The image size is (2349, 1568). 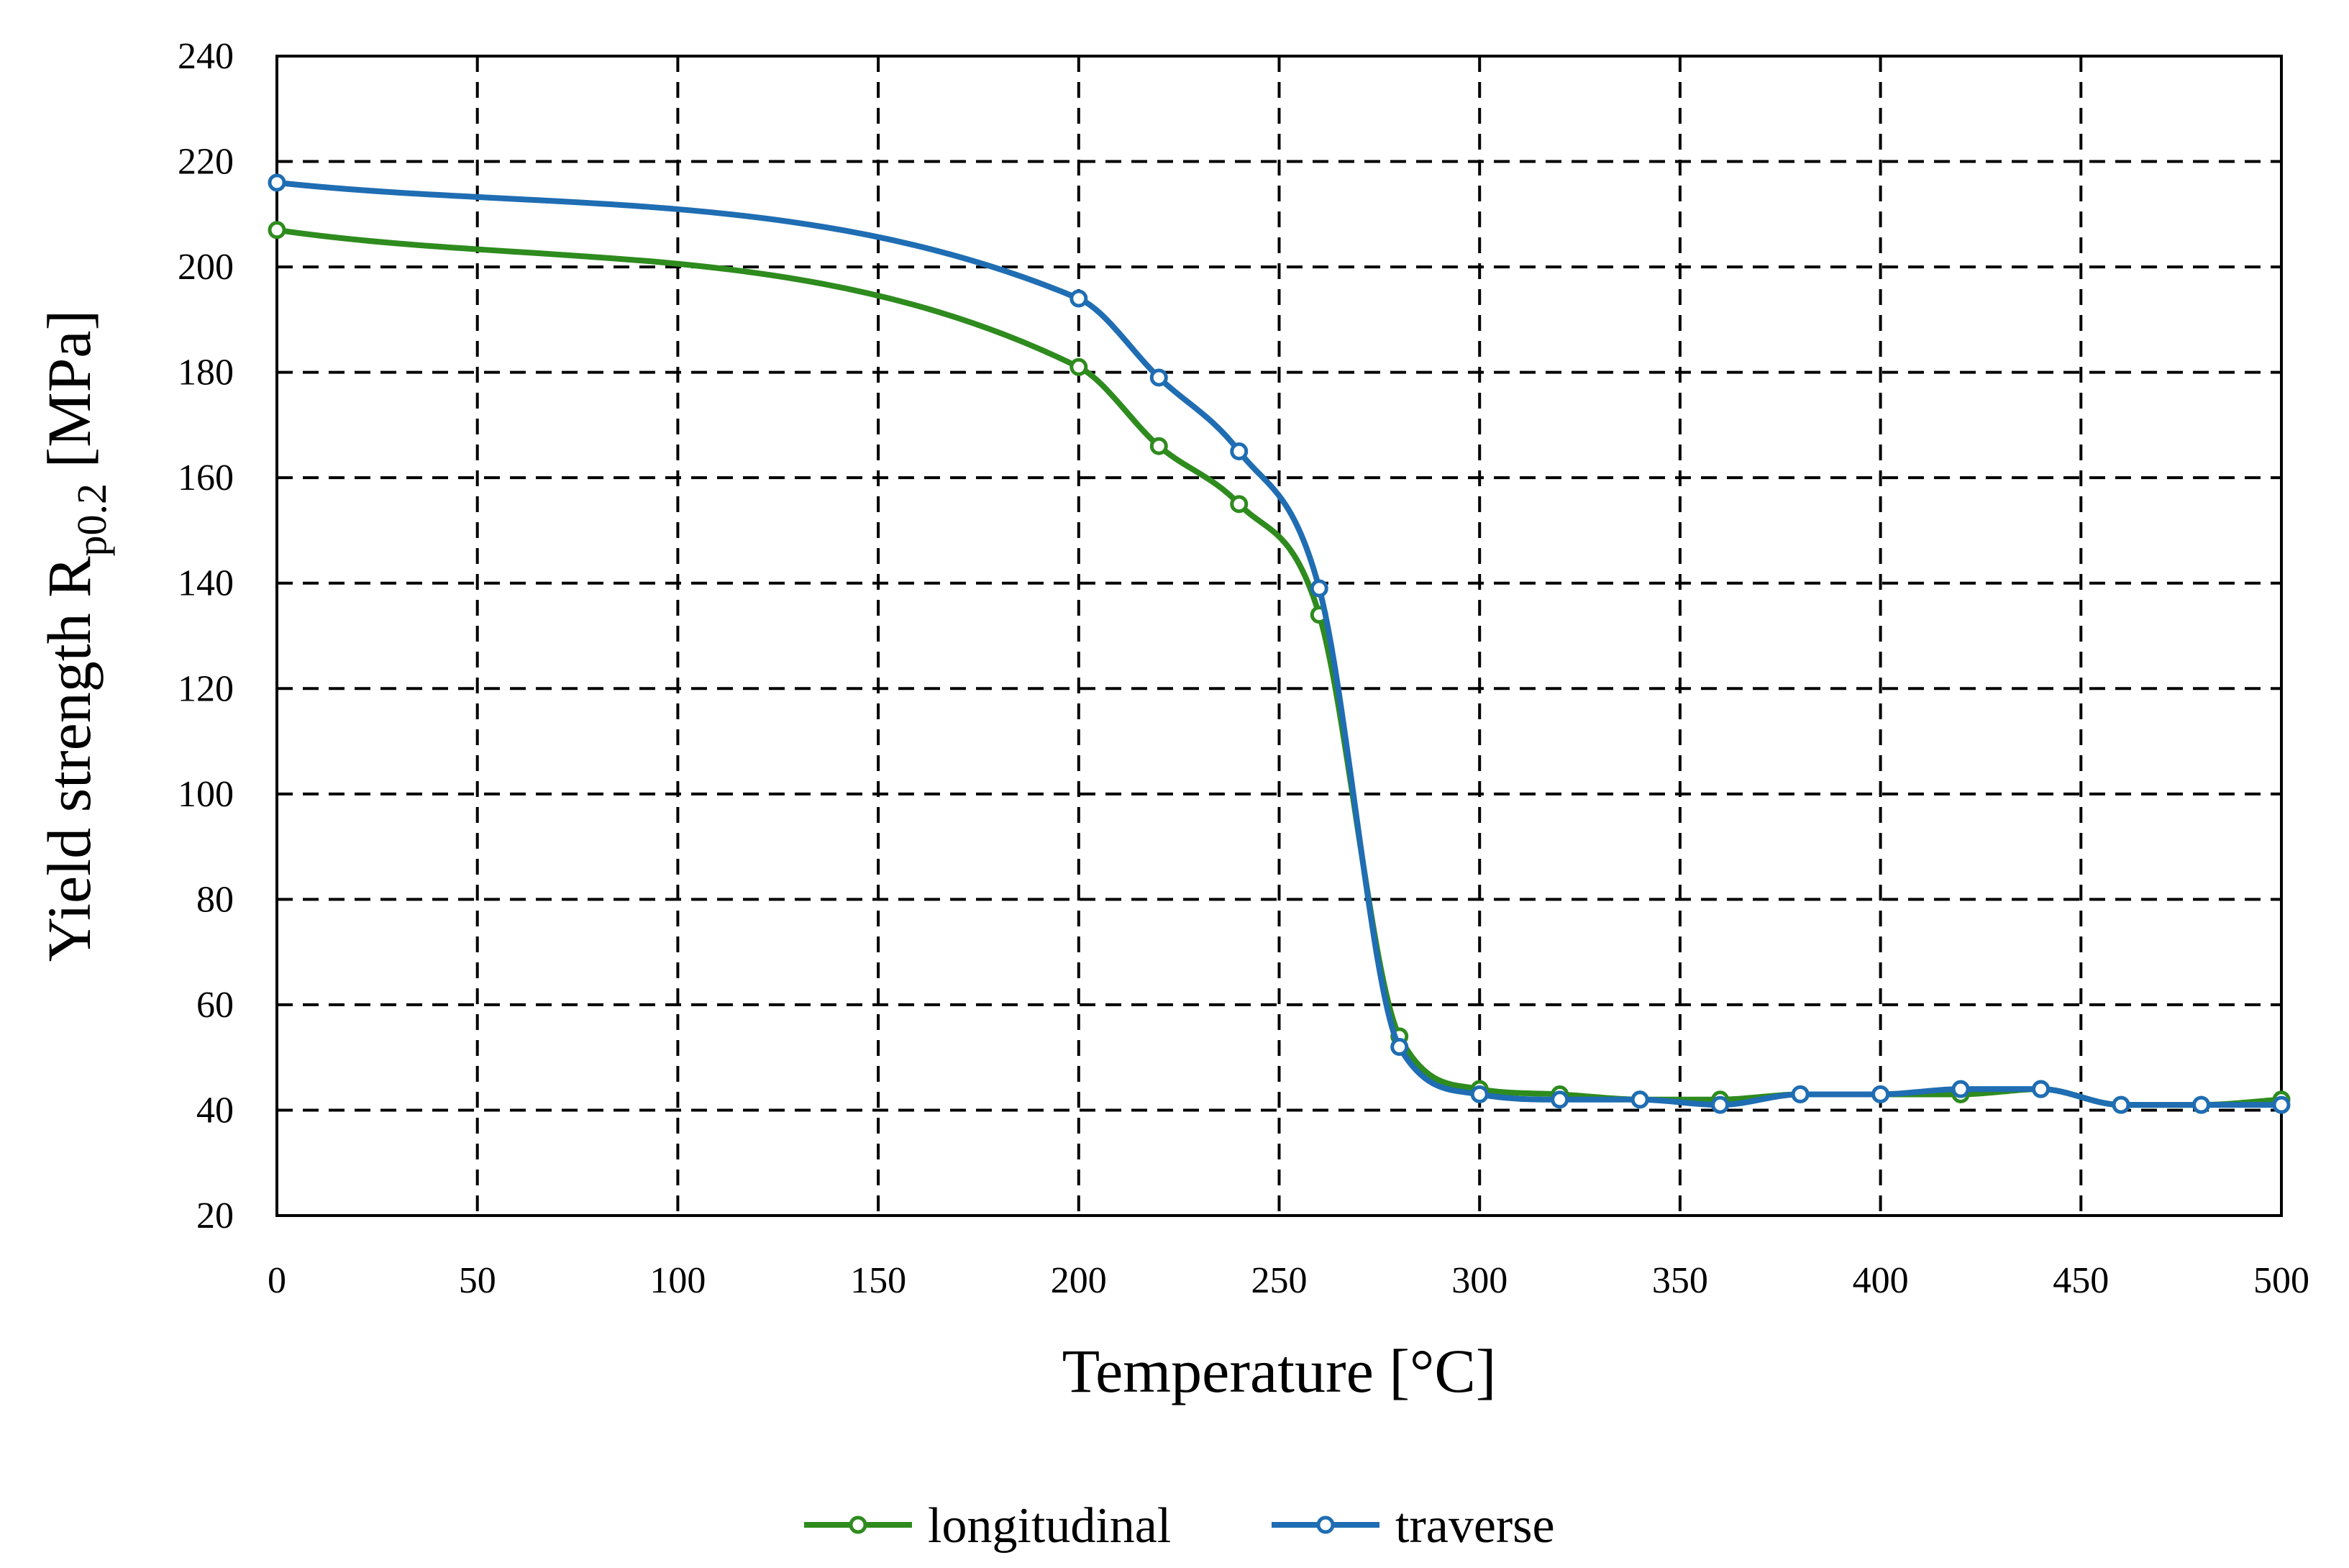 What do you see at coordinates (2281, 1281) in the screenshot?
I see `x-tick-label: 500` at bounding box center [2281, 1281].